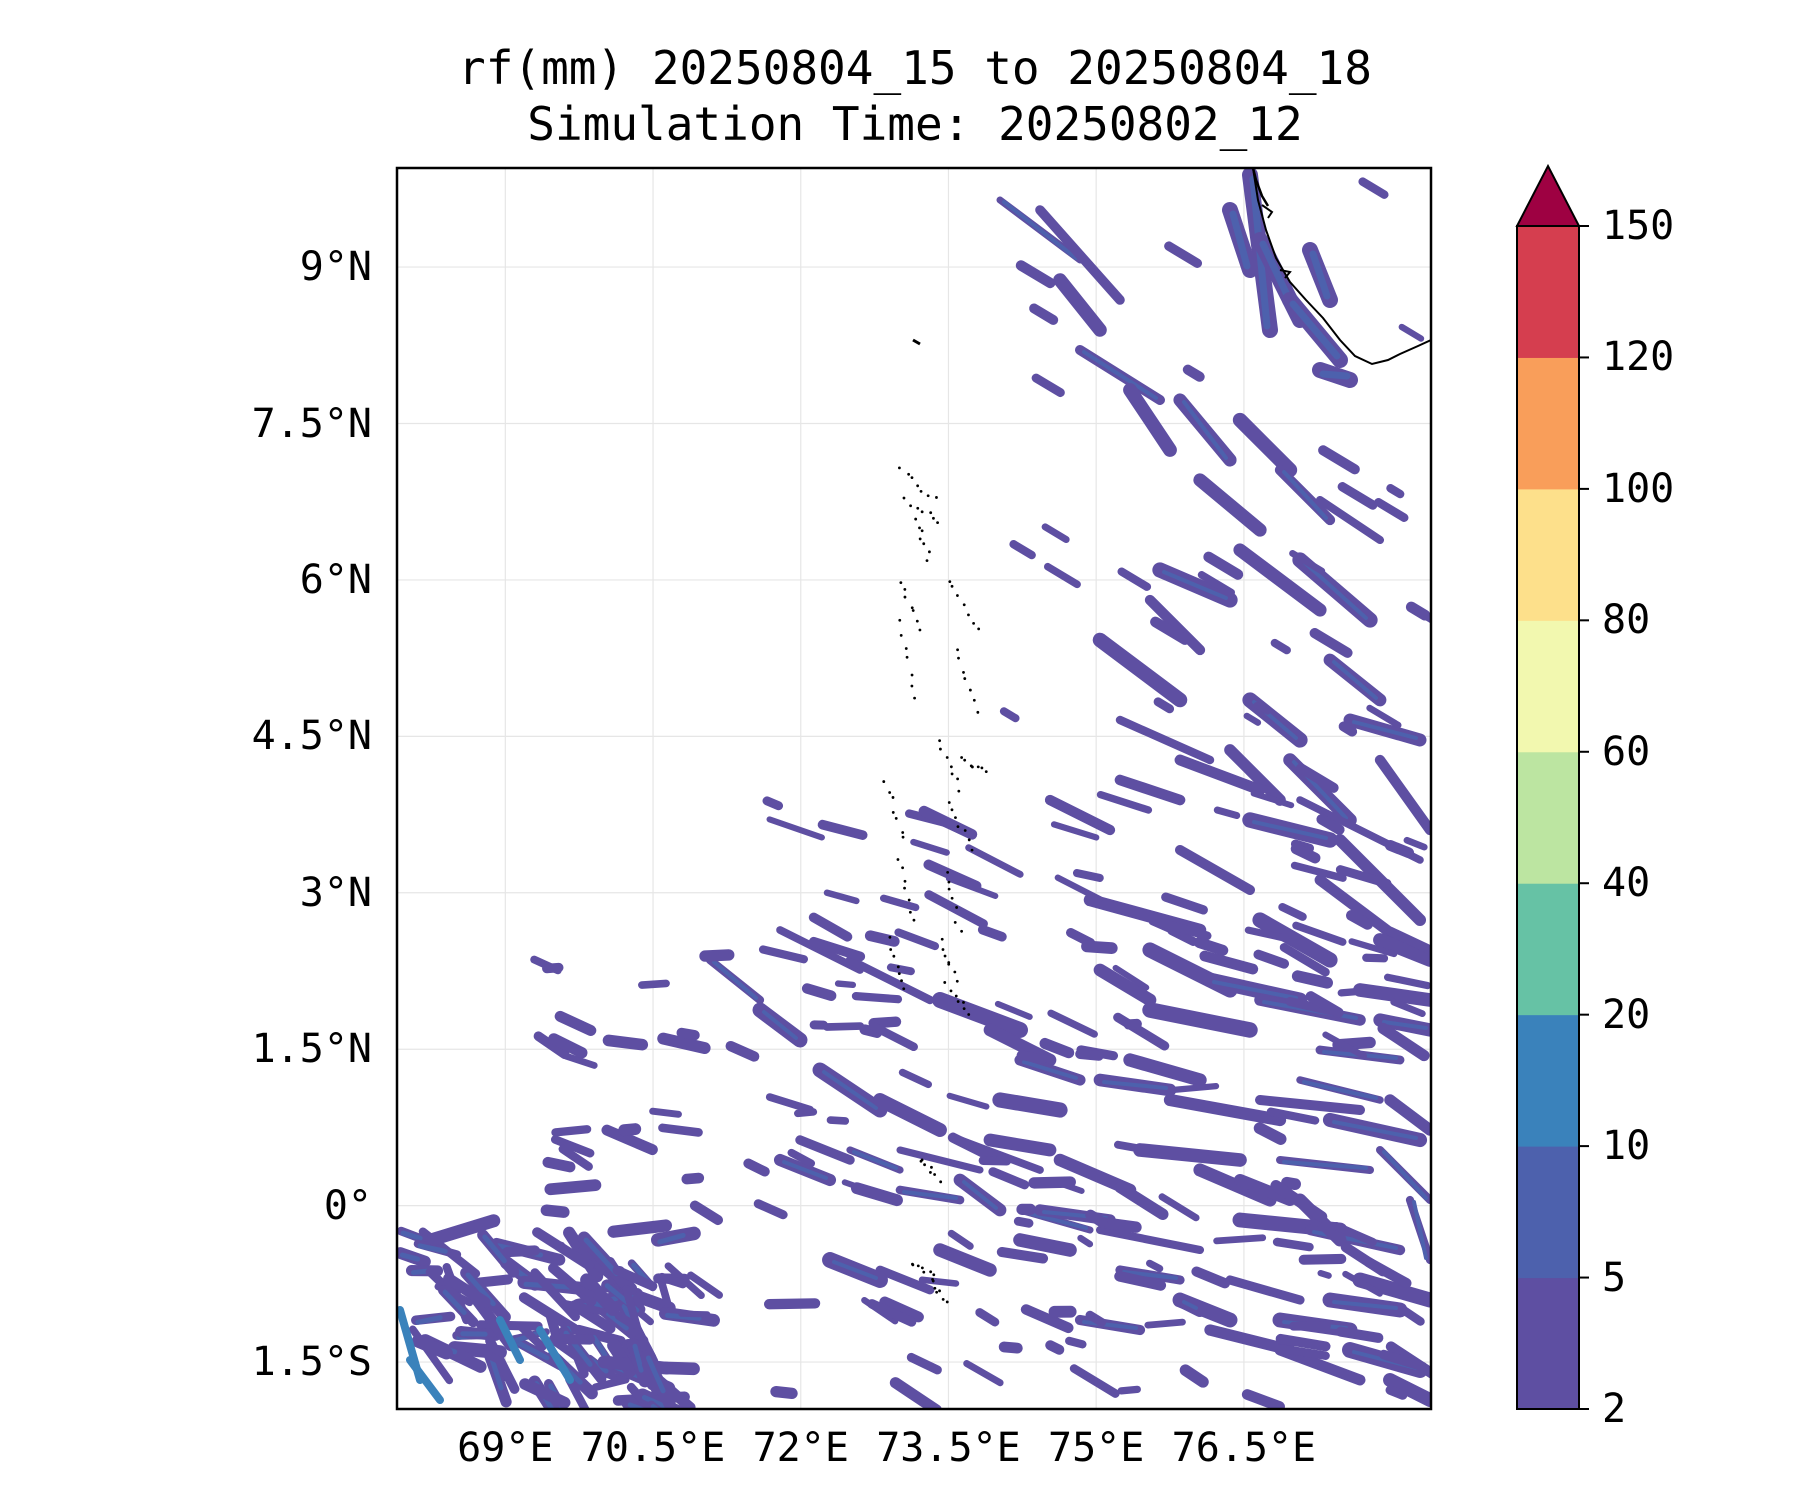 The width and height of the screenshot is (1800, 1500). What do you see at coordinates (1626, 883) in the screenshot?
I see `colorbar-label-4: 40` at bounding box center [1626, 883].